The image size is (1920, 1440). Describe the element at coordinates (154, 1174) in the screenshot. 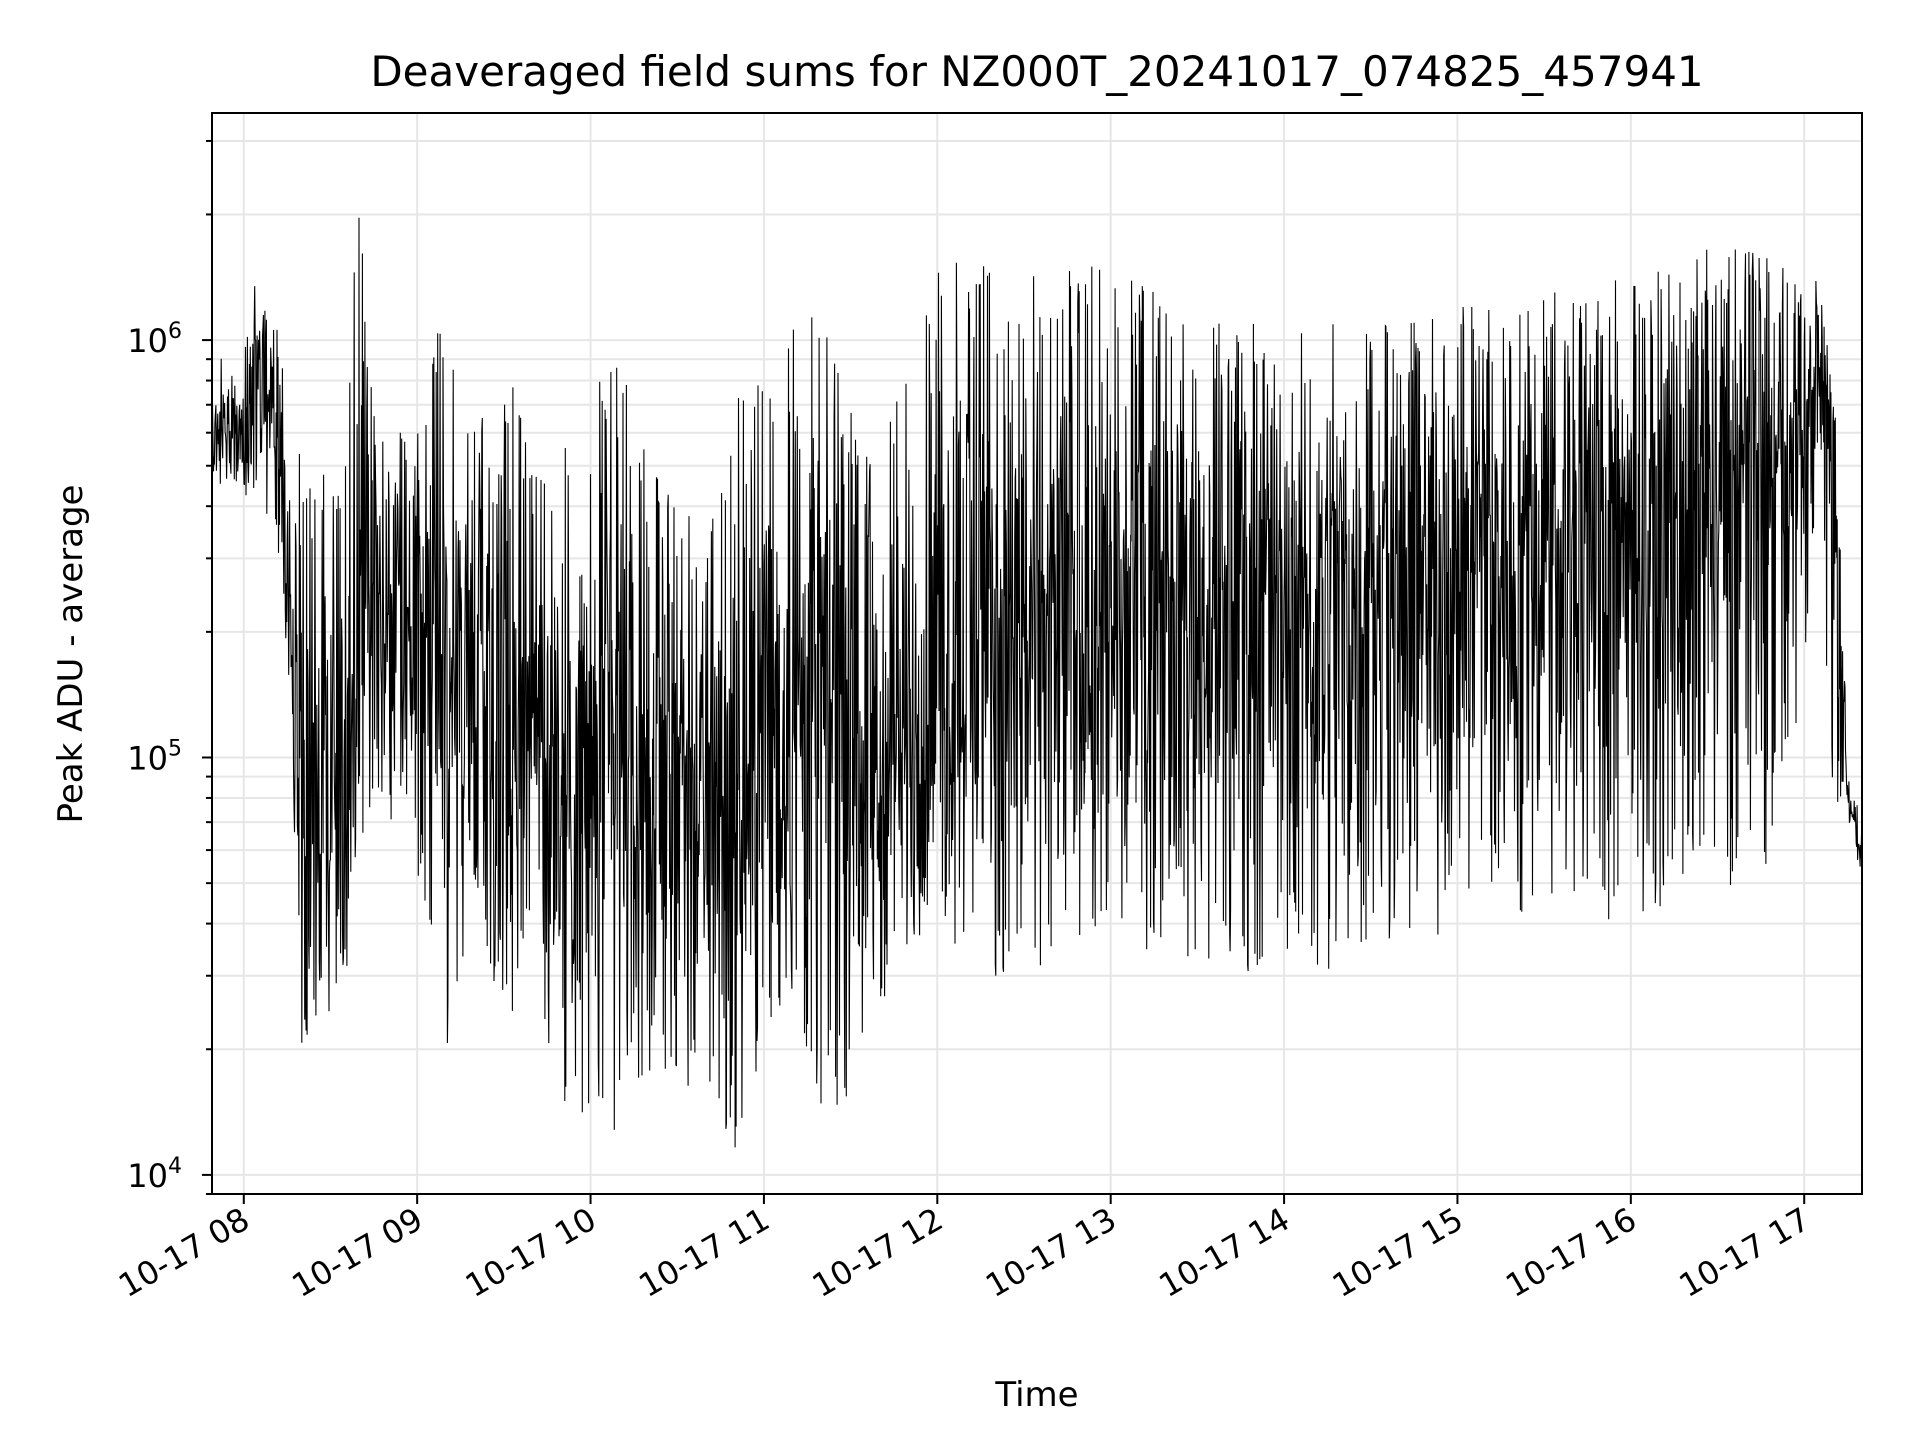

I see `y-tick-label: 104` at that location.